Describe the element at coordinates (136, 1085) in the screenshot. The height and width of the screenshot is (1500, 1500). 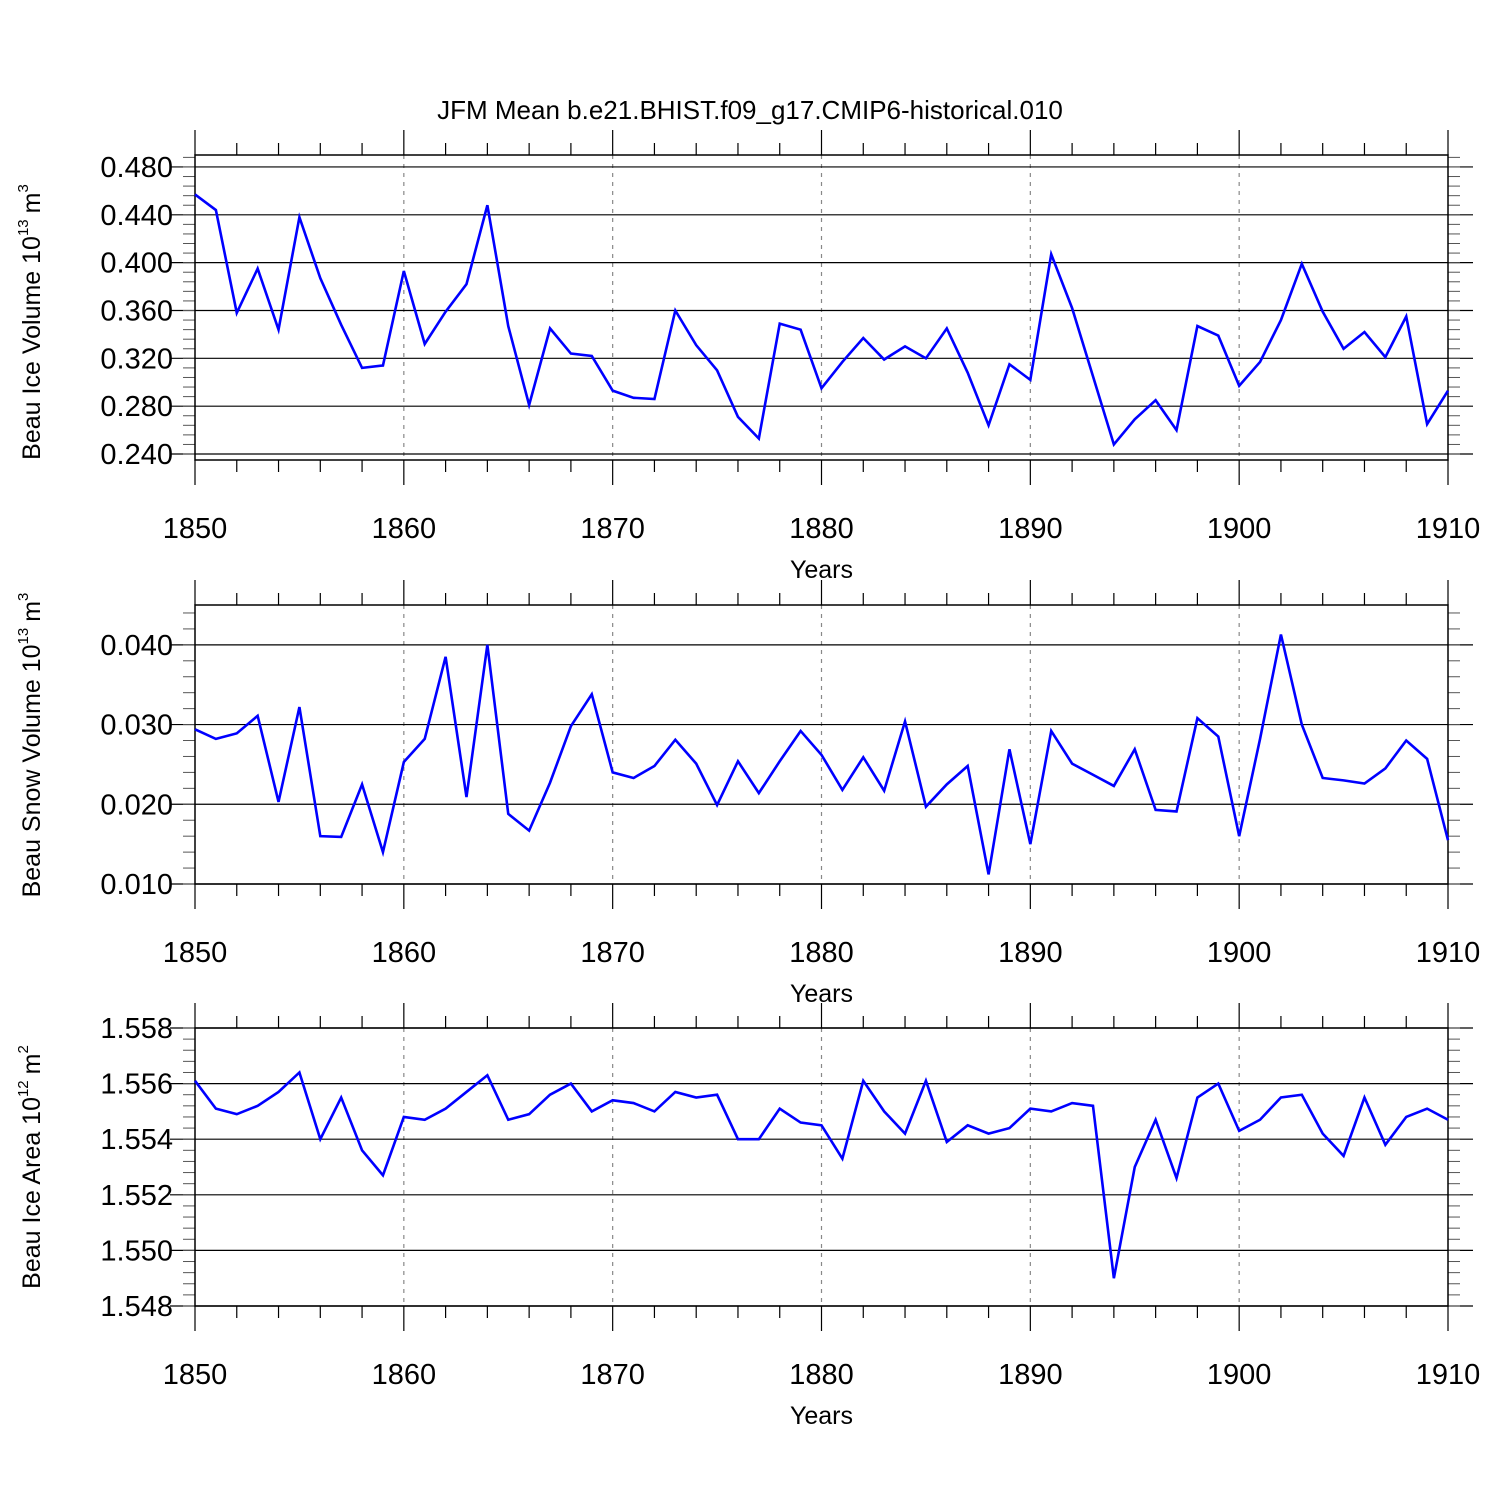
I see `y-tick-label: 1.556` at that location.